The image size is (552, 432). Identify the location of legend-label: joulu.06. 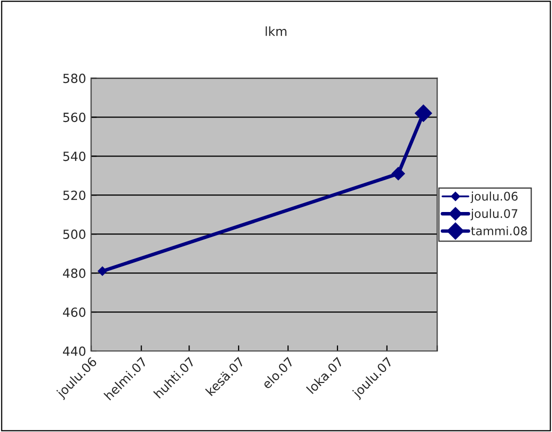
(494, 197).